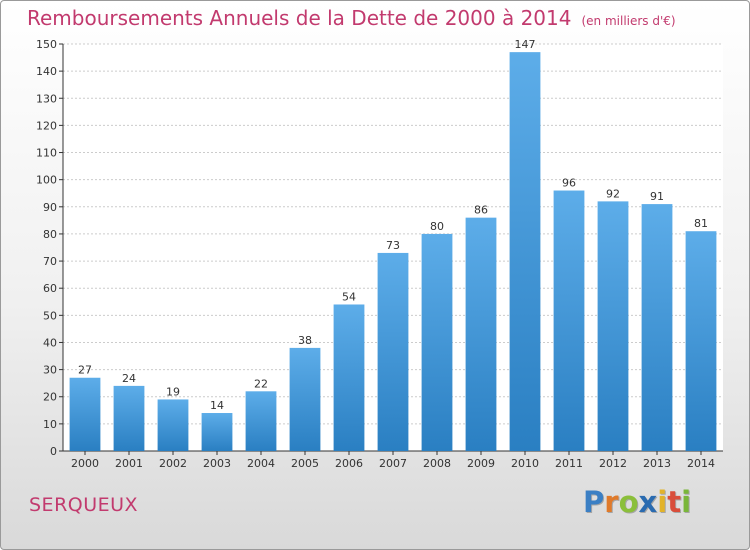 Image resolution: width=750 pixels, height=550 pixels. I want to click on bar-2001, so click(129, 418).